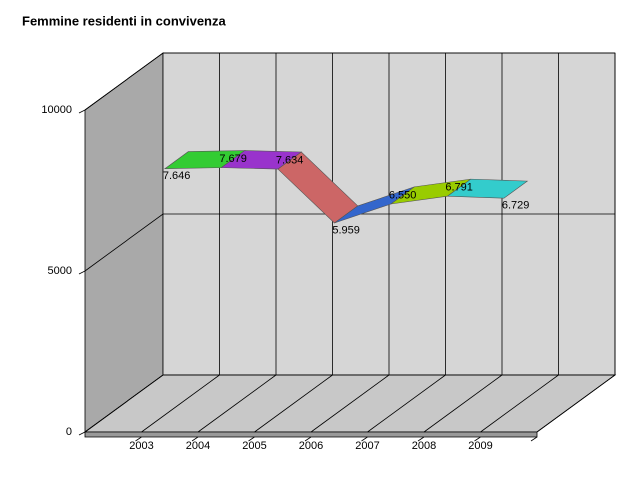 The height and width of the screenshot is (480, 641). Describe the element at coordinates (480, 446) in the screenshot. I see `x-tick-label: 2009` at that location.